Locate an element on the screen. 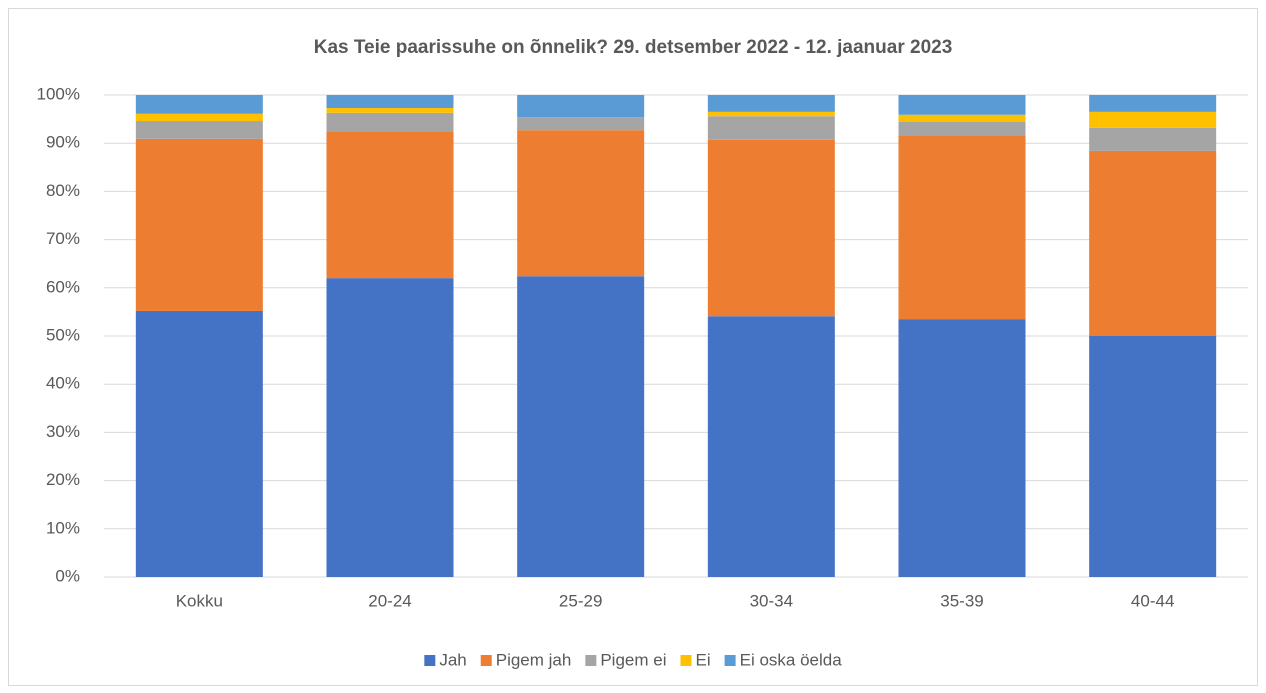  y-tick-label: 60% is located at coordinates (63, 286).